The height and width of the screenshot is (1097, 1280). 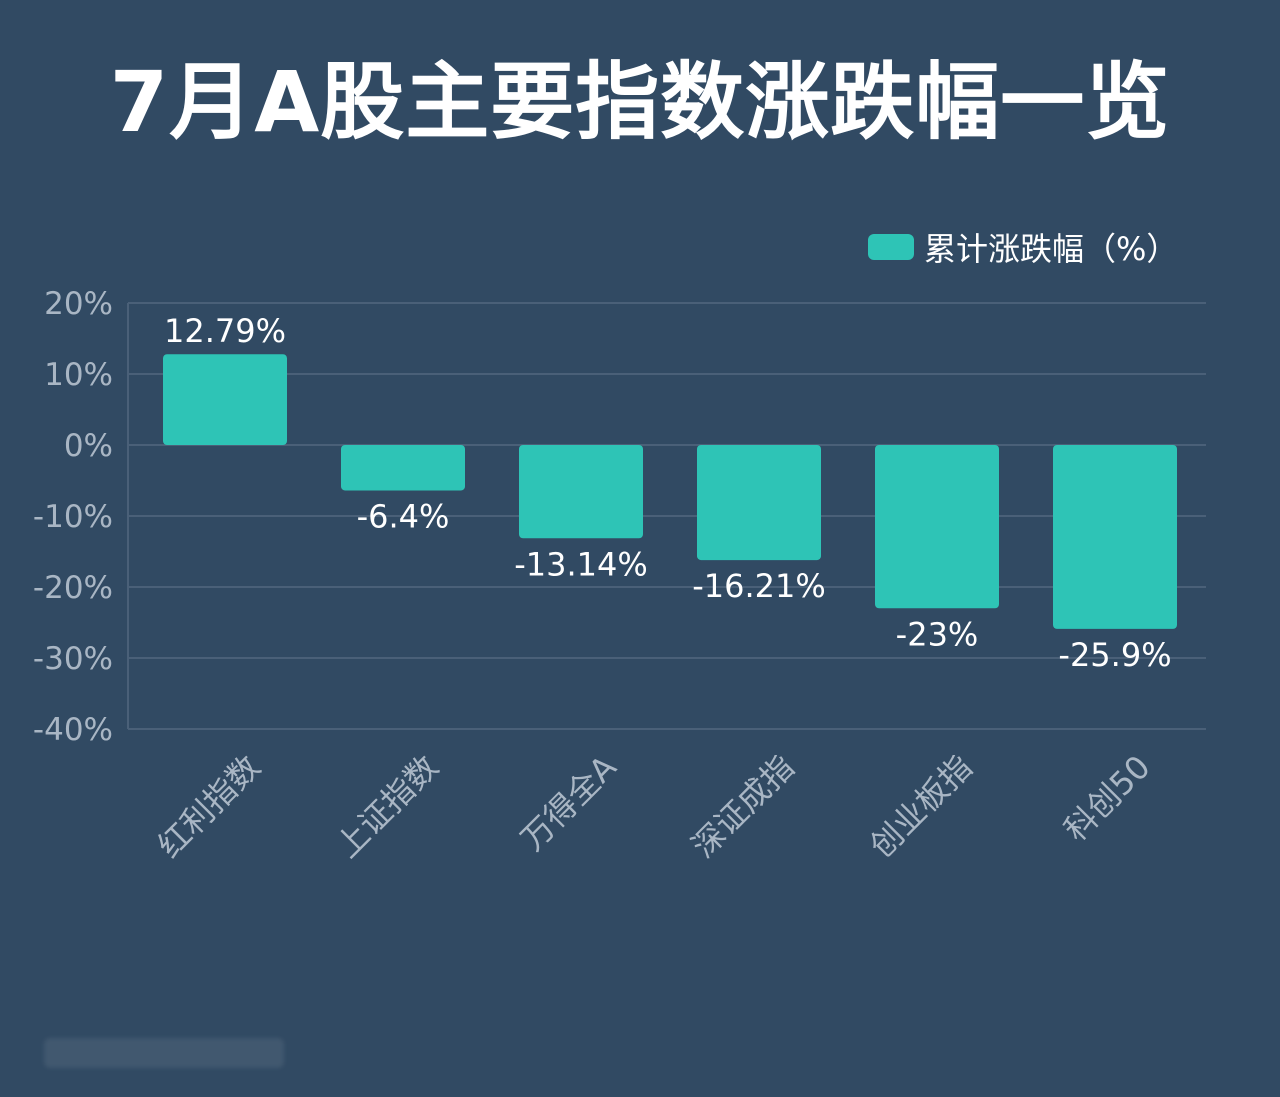 I want to click on legend-label: 累计涨跌幅（%）, so click(x=1051, y=249).